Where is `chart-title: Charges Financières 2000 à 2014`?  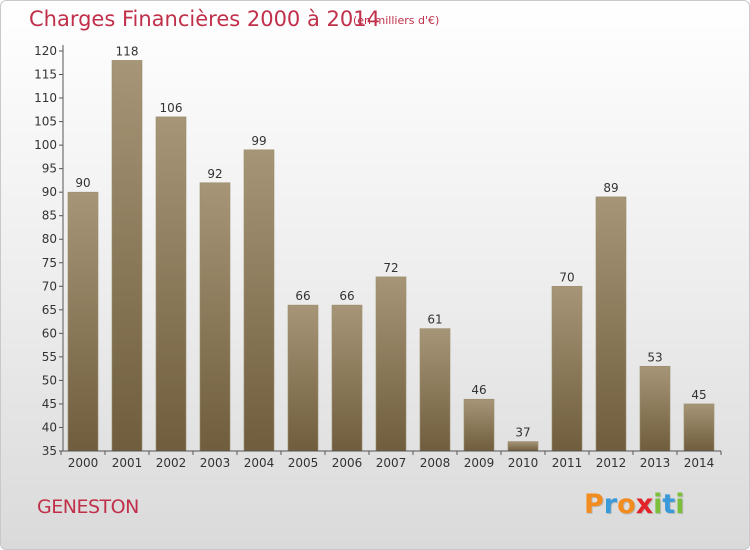
chart-title: Charges Financières 2000 à 2014 is located at coordinates (204, 19).